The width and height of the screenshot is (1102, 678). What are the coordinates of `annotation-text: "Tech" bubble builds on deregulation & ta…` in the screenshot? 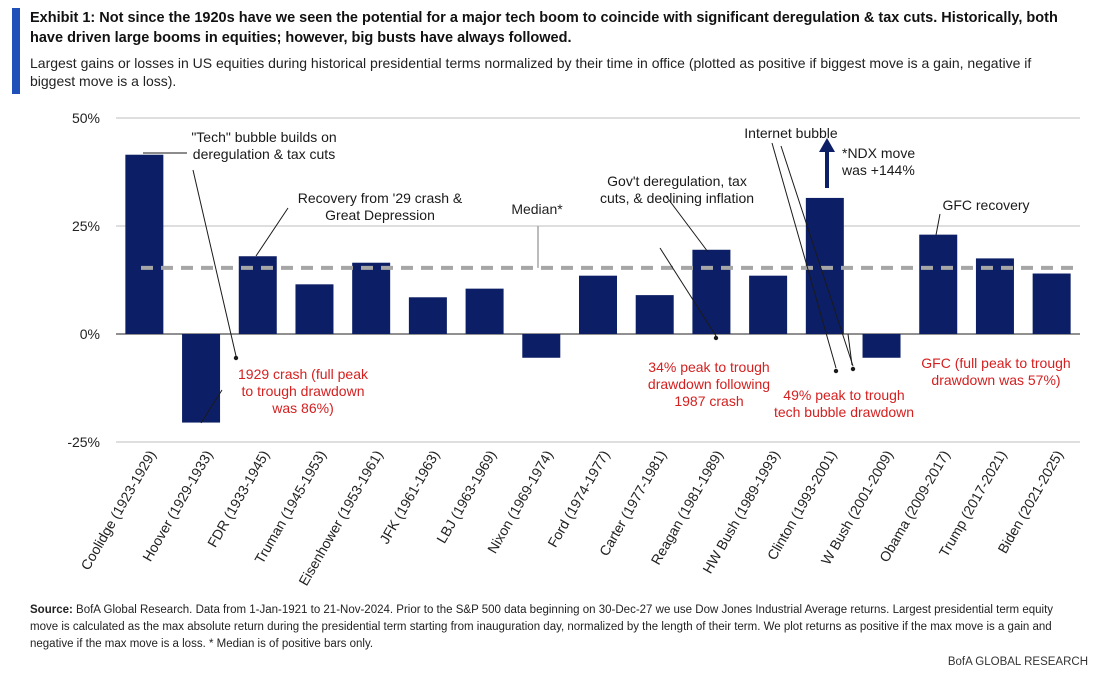 It's located at (263, 145).